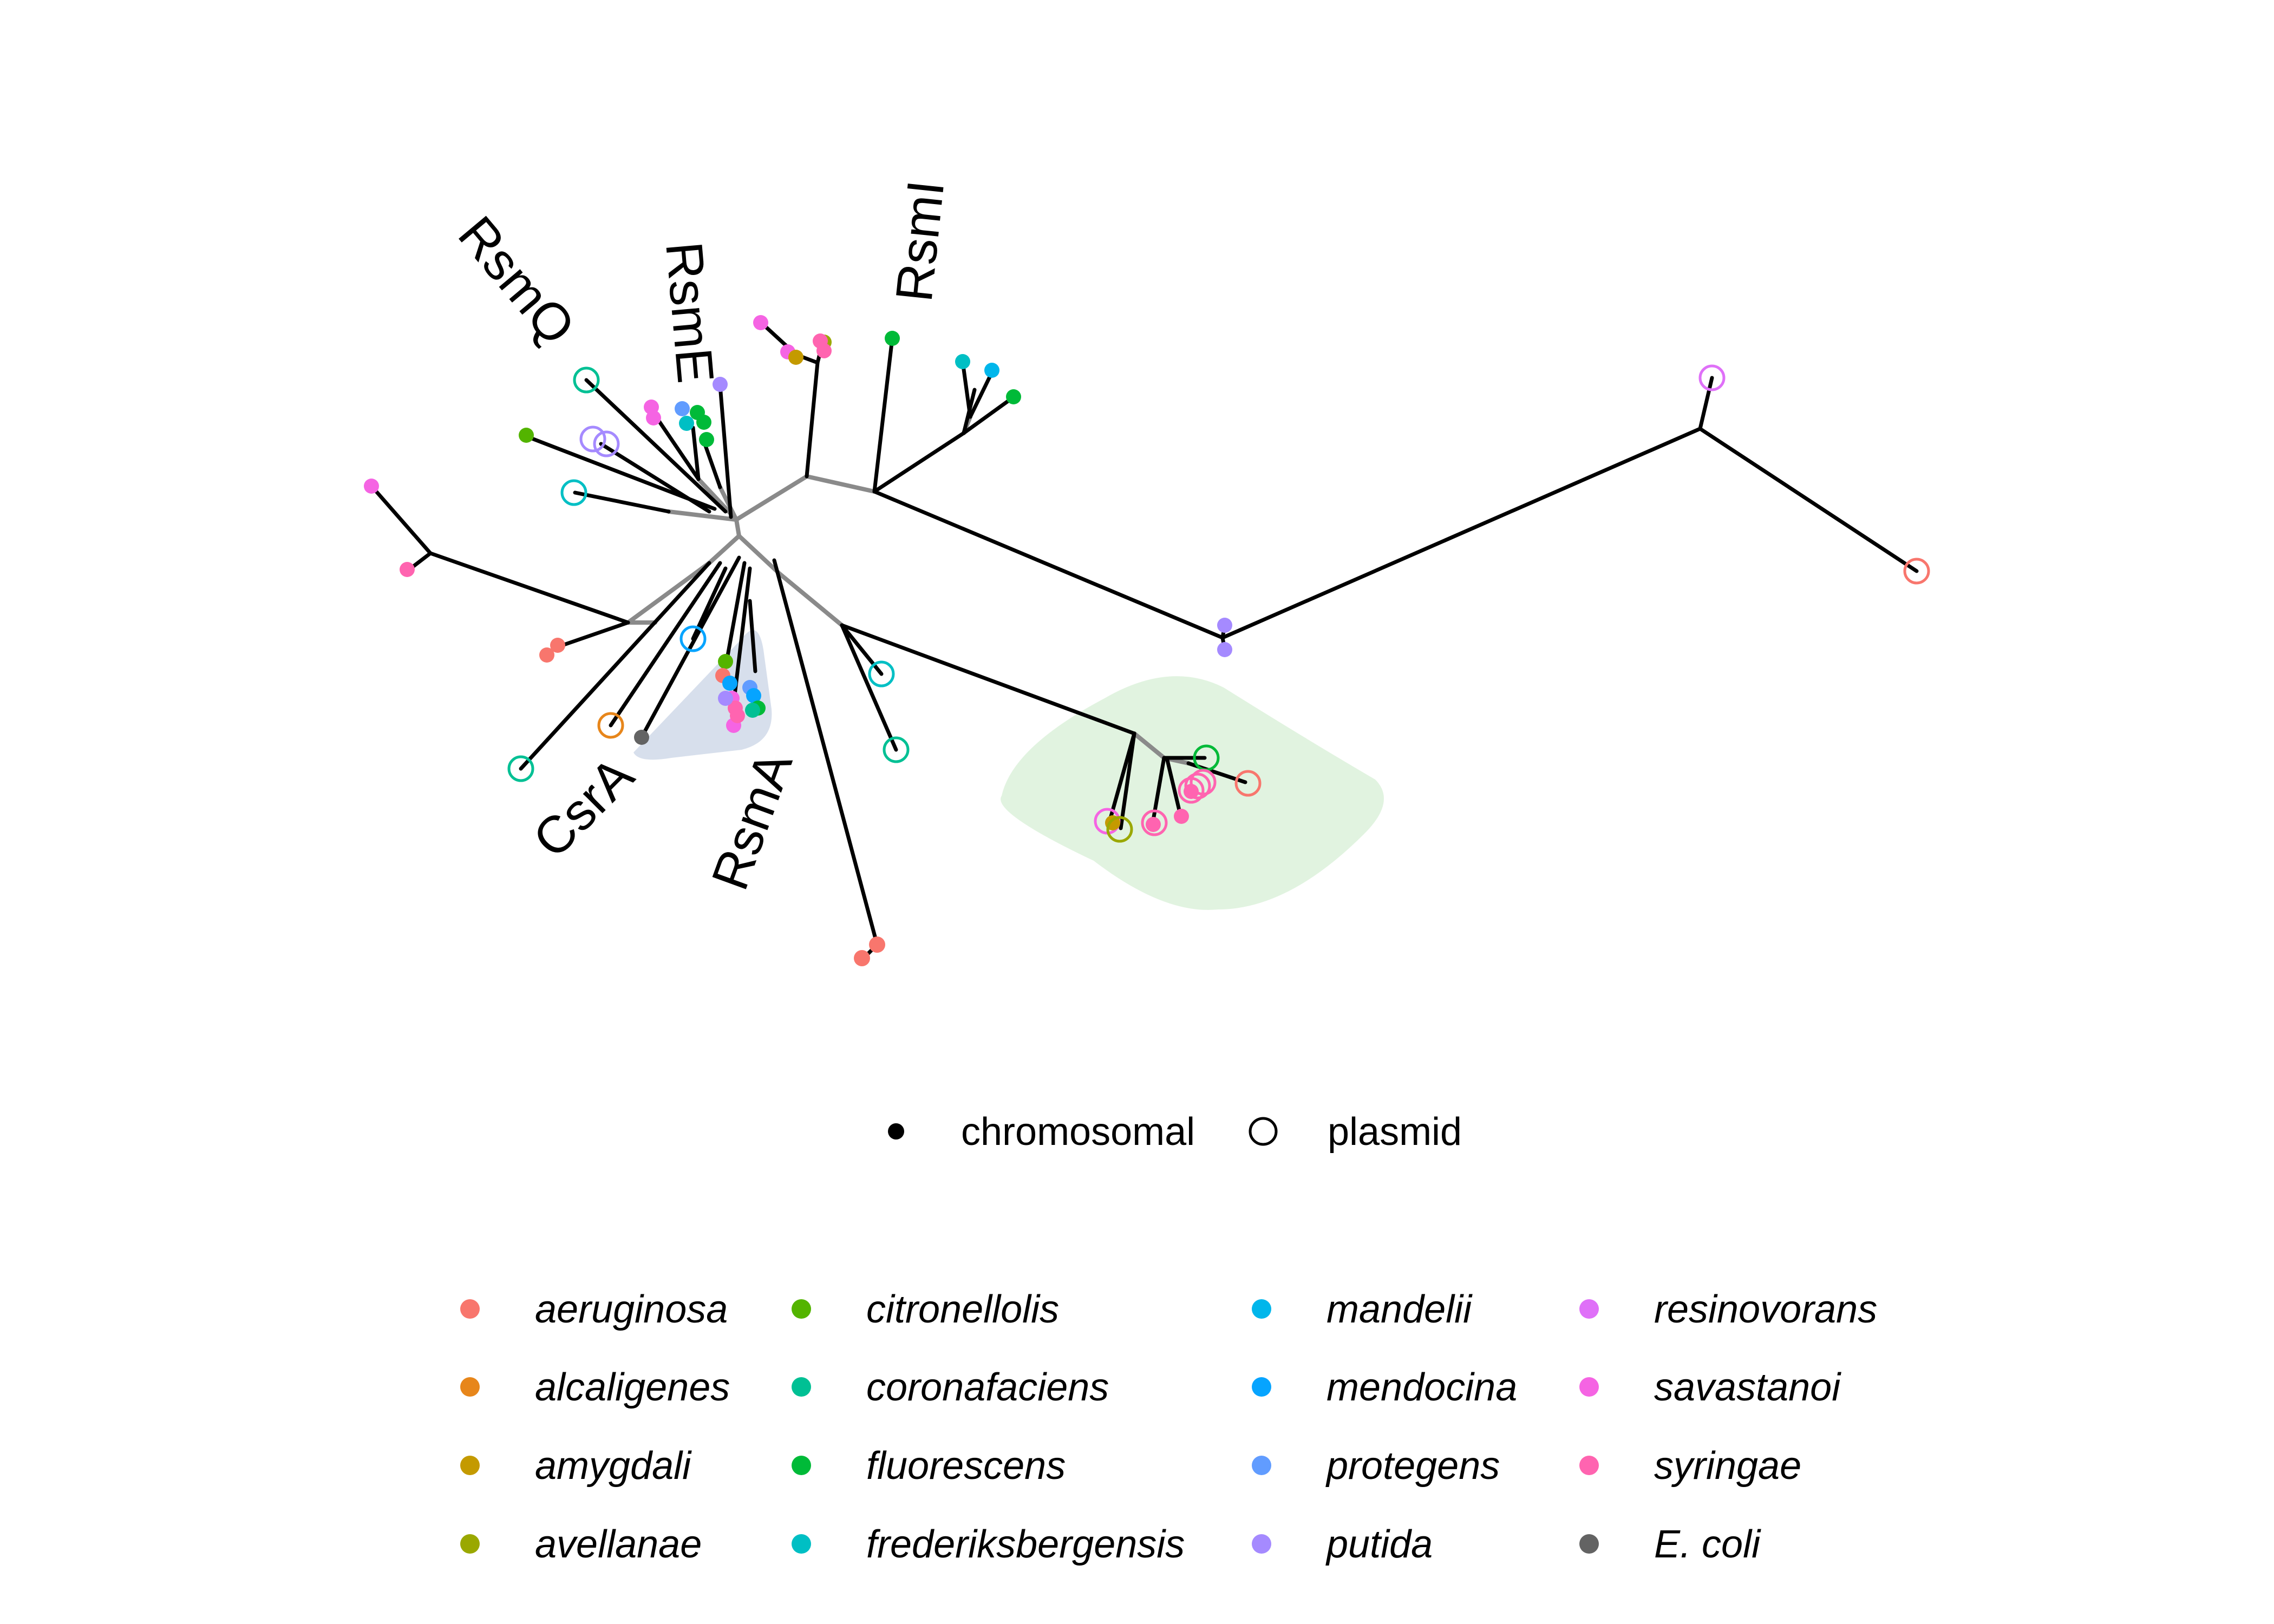 This screenshot has width=2274, height=1624. I want to click on legend-swatch-putida, so click(1261, 1544).